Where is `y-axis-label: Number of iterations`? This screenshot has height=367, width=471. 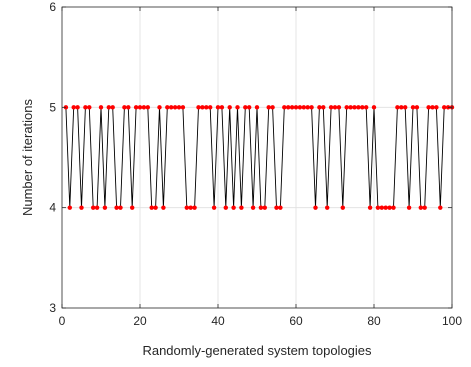
y-axis-label: Number of iterations is located at coordinates (27, 157).